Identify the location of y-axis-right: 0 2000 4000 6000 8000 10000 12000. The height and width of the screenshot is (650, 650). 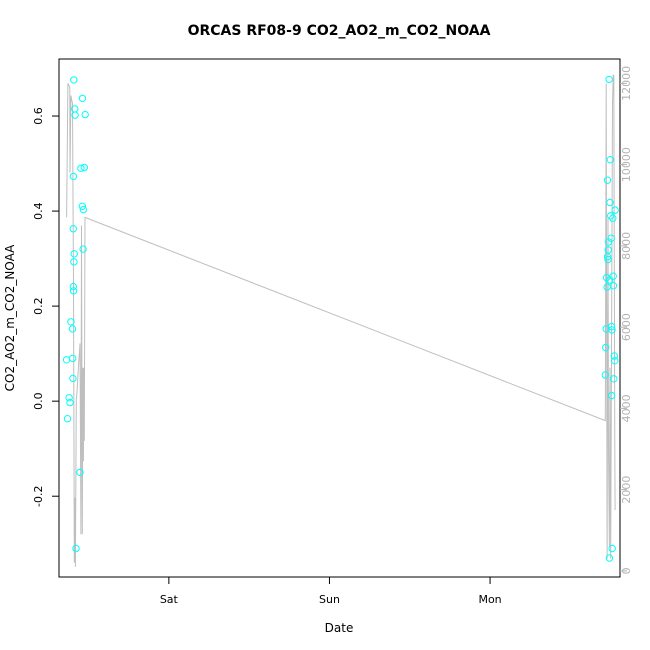
(626, 320).